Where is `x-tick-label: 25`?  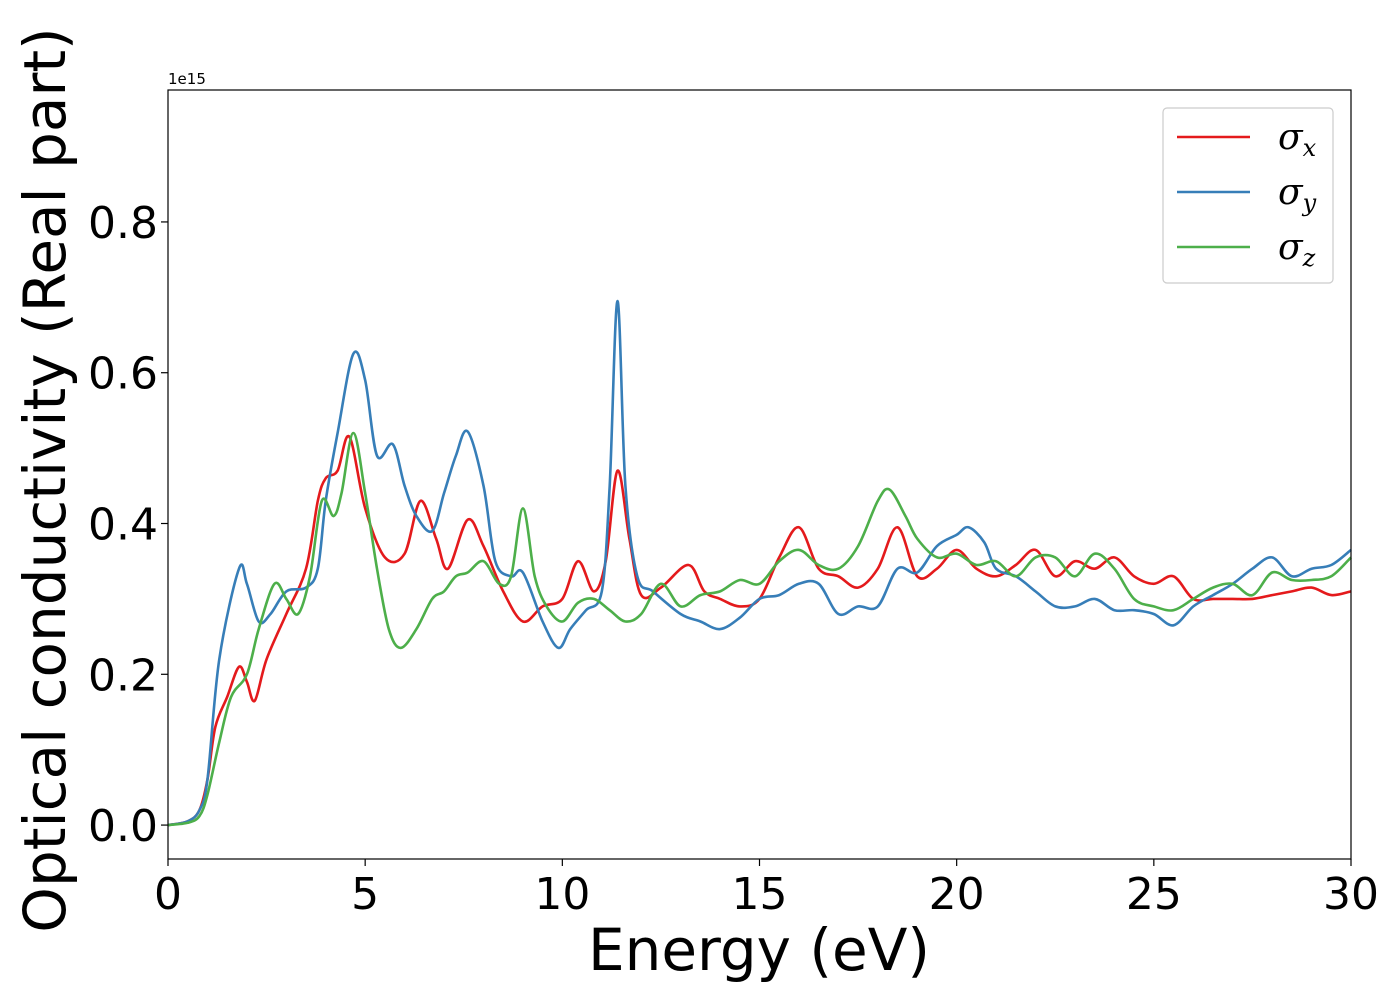
x-tick-label: 25 is located at coordinates (1154, 894).